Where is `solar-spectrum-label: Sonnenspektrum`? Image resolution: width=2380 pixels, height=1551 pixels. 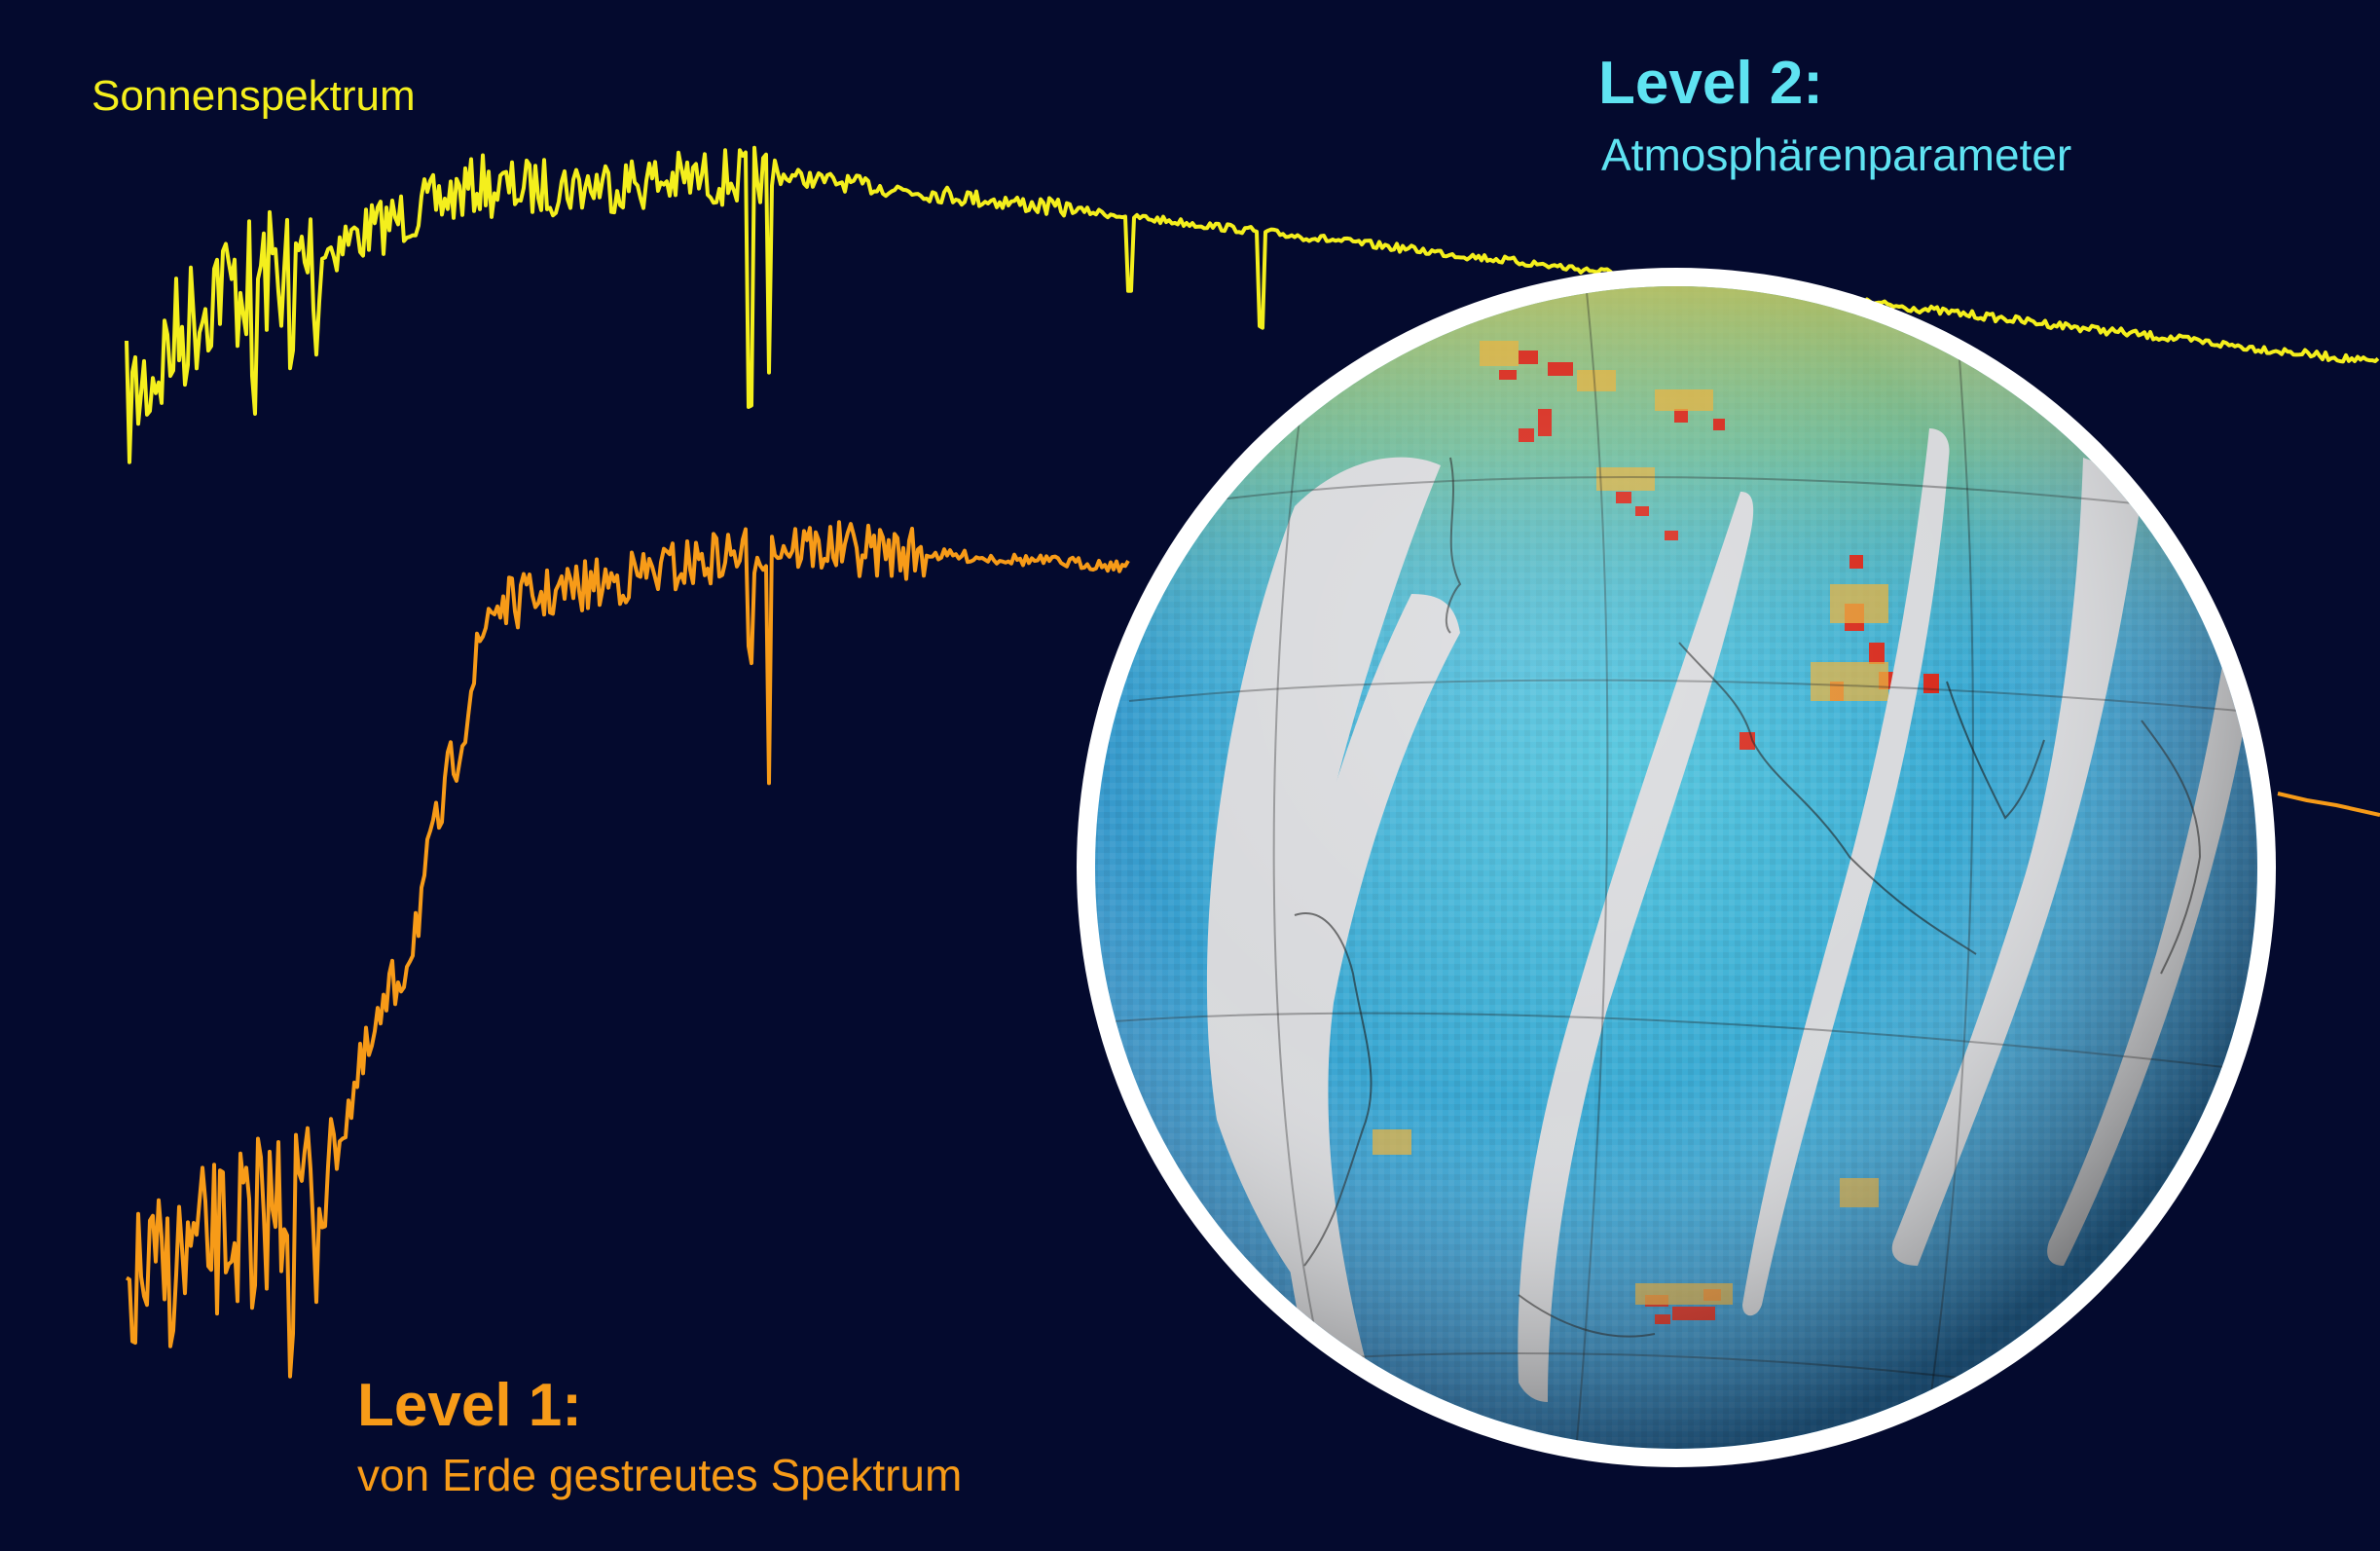
solar-spectrum-label: Sonnenspektrum is located at coordinates (254, 96).